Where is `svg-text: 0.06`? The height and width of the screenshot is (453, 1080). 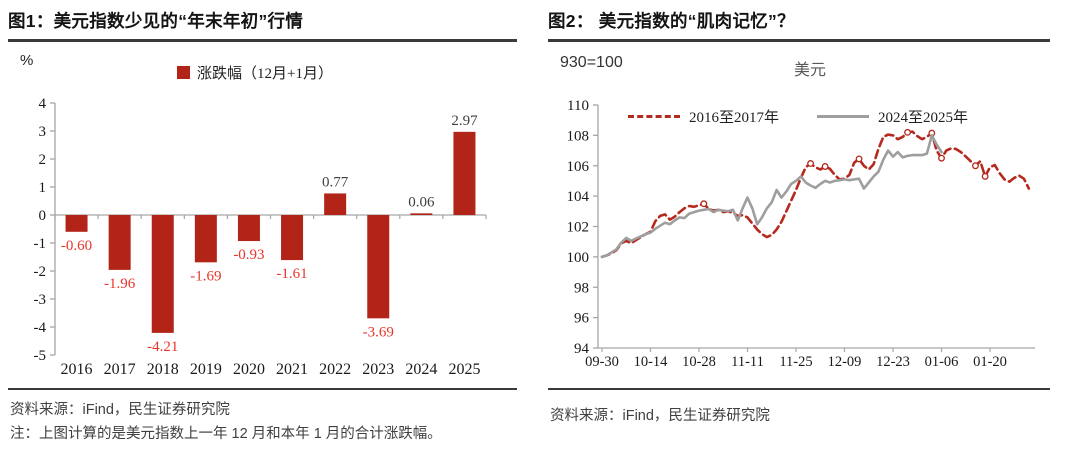 svg-text: 0.06 is located at coordinates (421, 202).